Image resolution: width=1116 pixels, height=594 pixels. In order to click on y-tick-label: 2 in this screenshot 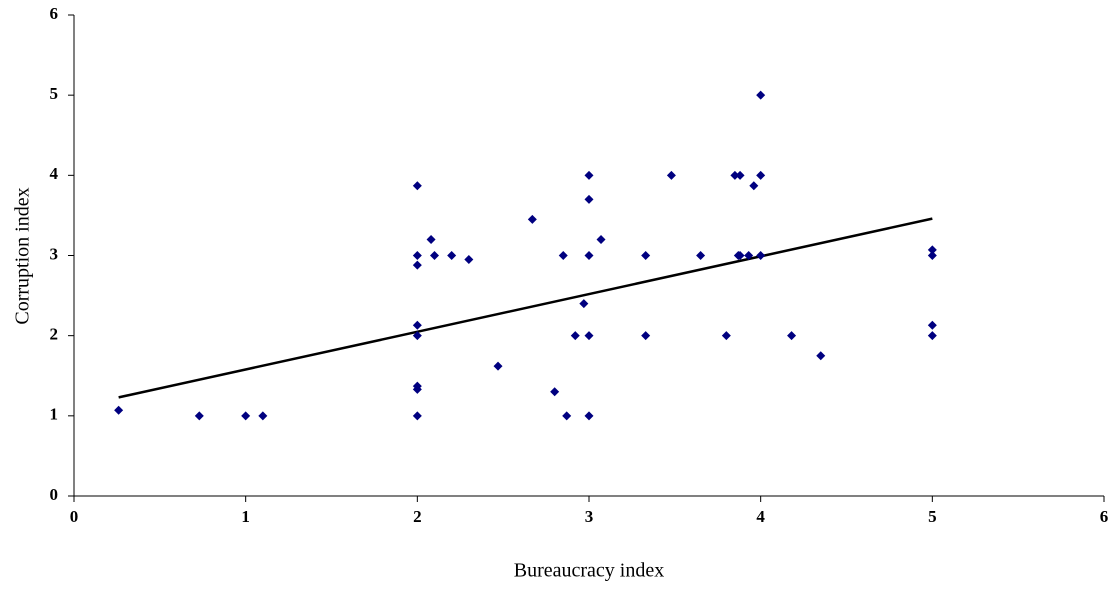, I will do `click(54, 334)`.